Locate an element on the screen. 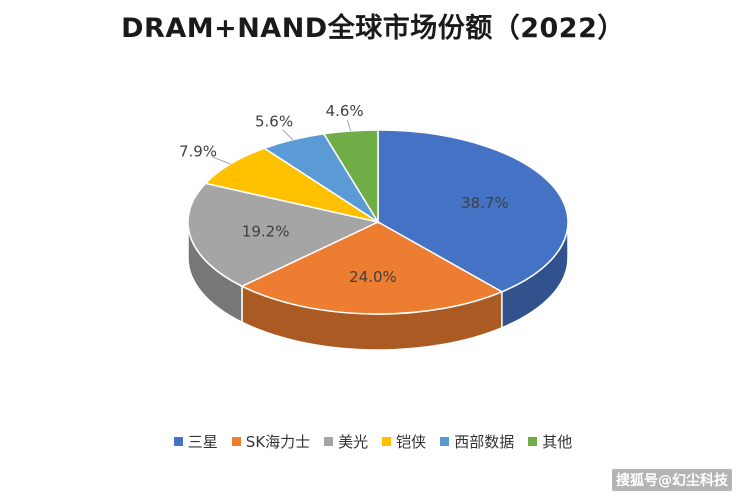  data-label: 4.6% is located at coordinates (345, 111).